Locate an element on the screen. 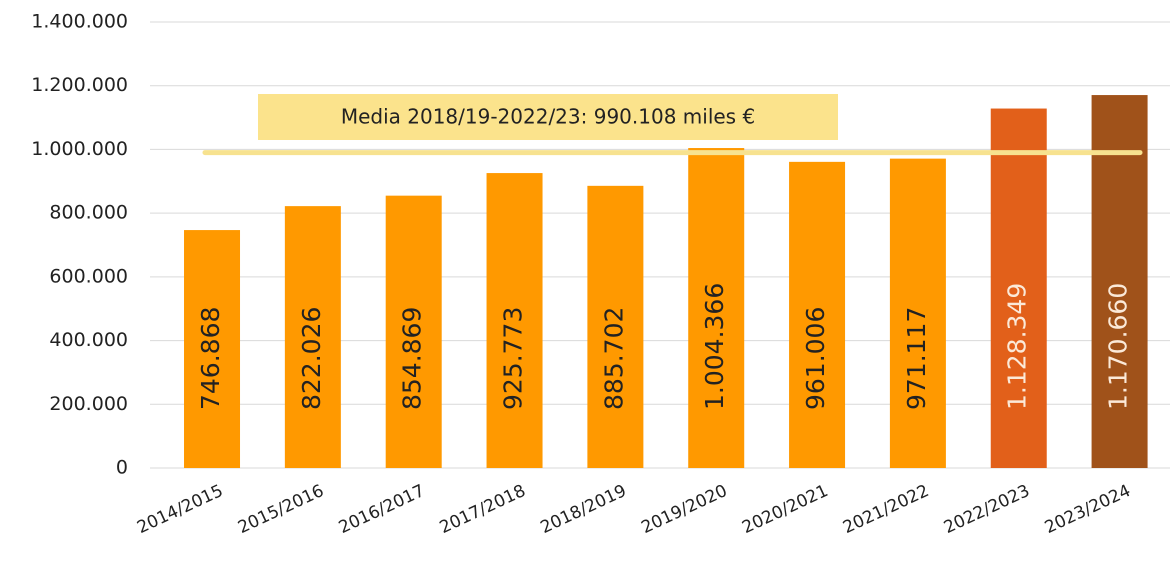 This screenshot has width=1174, height=576. x-tick-label: 2015/2016 is located at coordinates (281, 509).